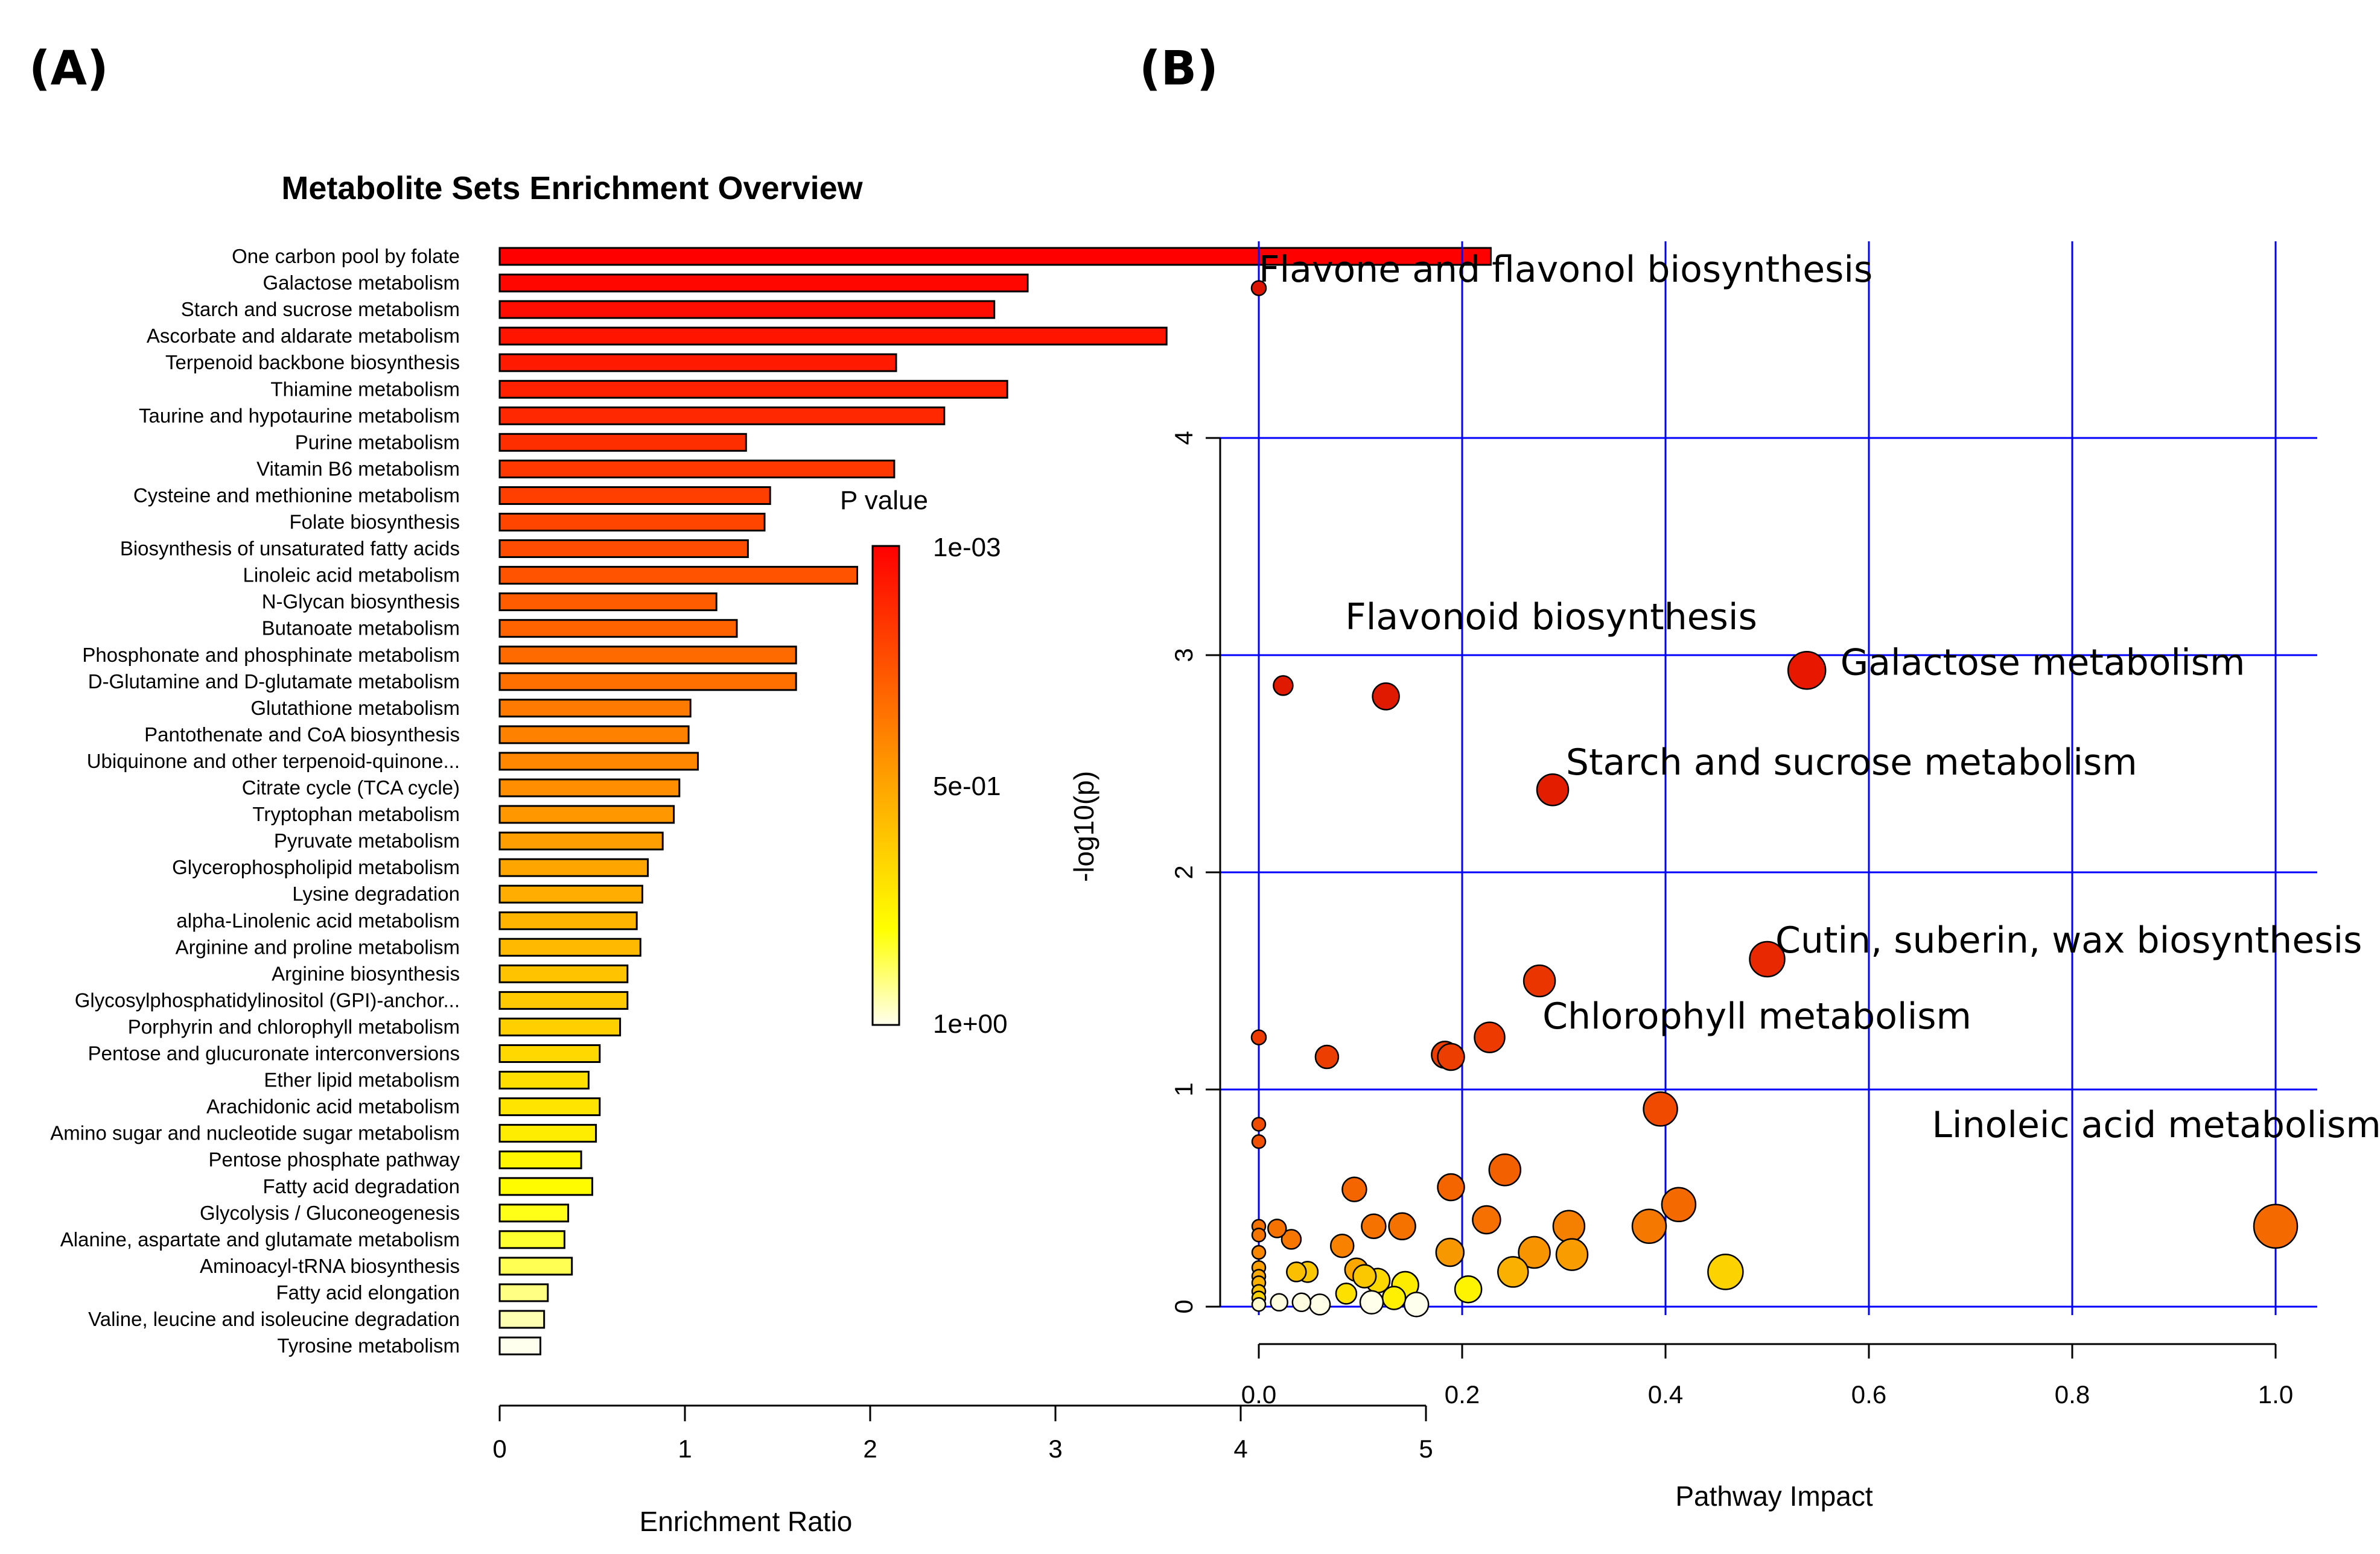 The width and height of the screenshot is (2380, 1554). I want to click on enrichment-category-label: Purine metabolism, so click(378, 442).